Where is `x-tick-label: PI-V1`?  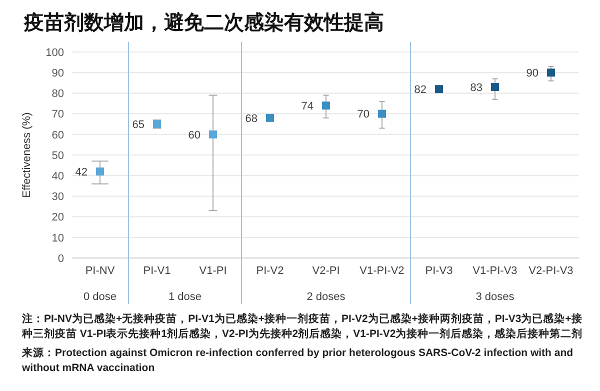 x-tick-label: PI-V1 is located at coordinates (157, 270).